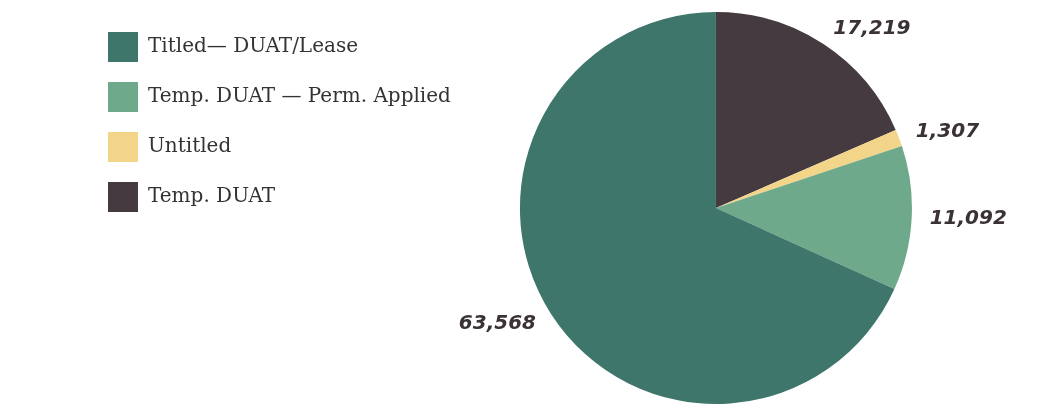 The width and height of the screenshot is (1039, 416). I want to click on data-label: 1,307, so click(947, 129).